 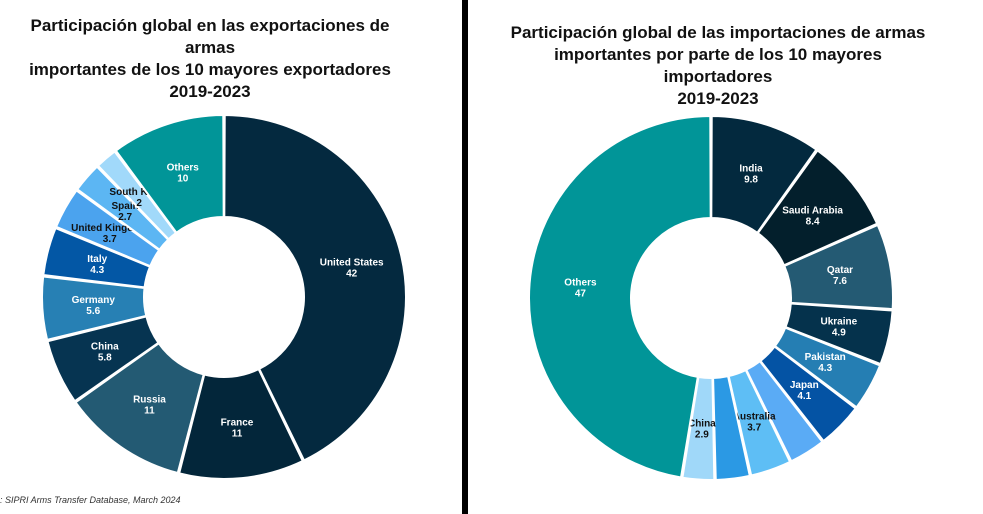 I want to click on slice-value-label: 2, so click(x=139, y=203).